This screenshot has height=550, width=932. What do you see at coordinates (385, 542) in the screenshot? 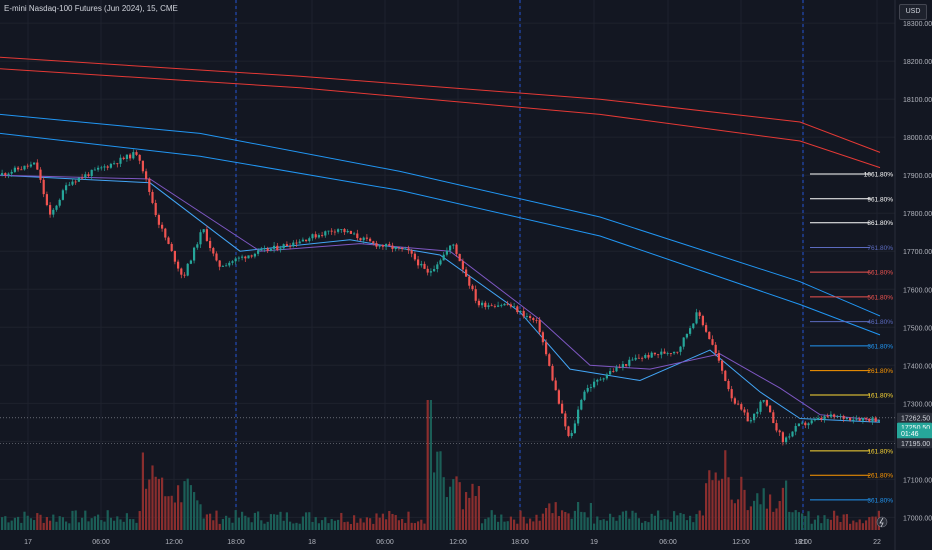
I see `x-tick-label: 06:00` at bounding box center [385, 542].